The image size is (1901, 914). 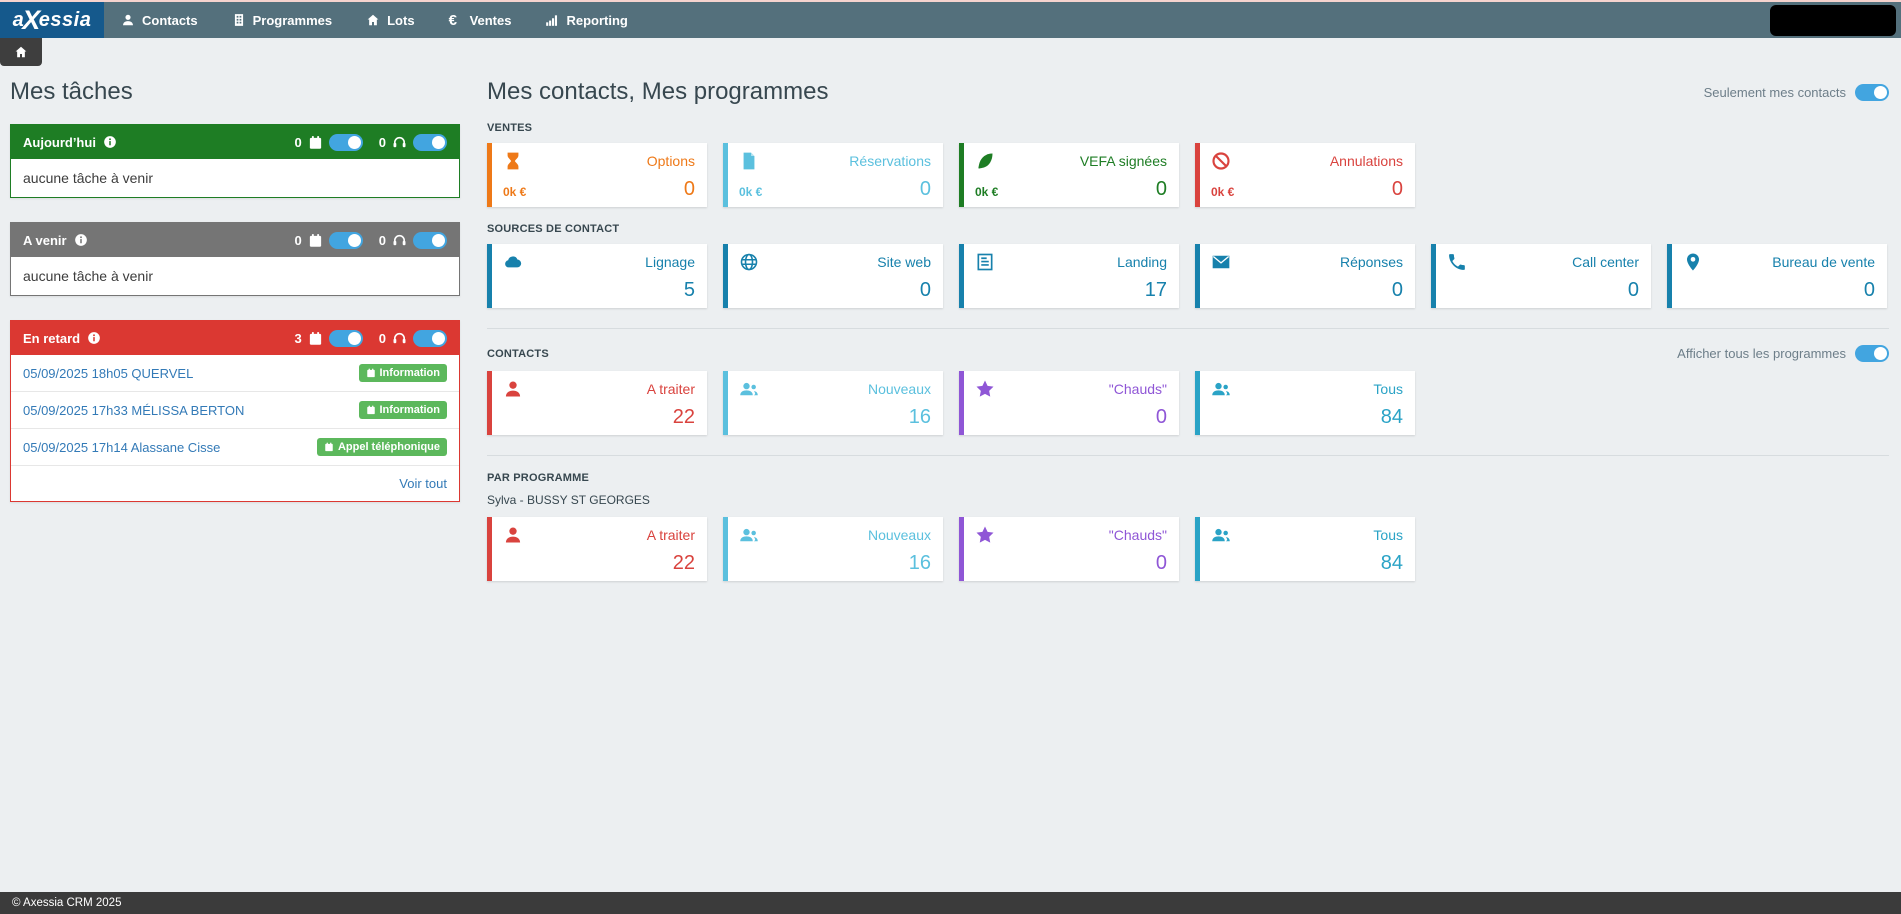 I want to click on stat-label: Bureau de vente, so click(x=1823, y=262).